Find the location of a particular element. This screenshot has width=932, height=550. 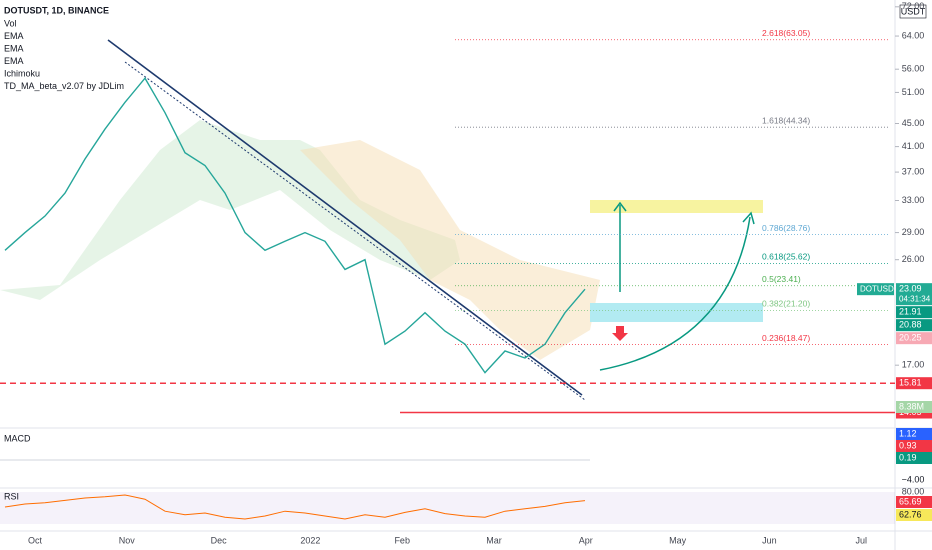

macd-badge-label: 0.19 is located at coordinates (908, 457).